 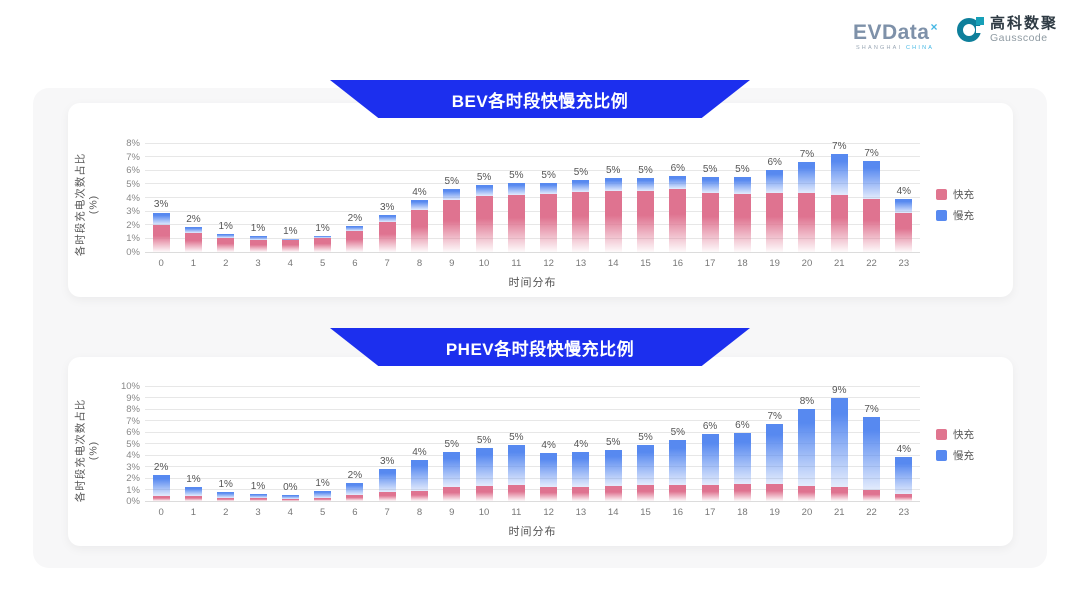 I want to click on legend-item-fast: 快充, so click(x=955, y=194).